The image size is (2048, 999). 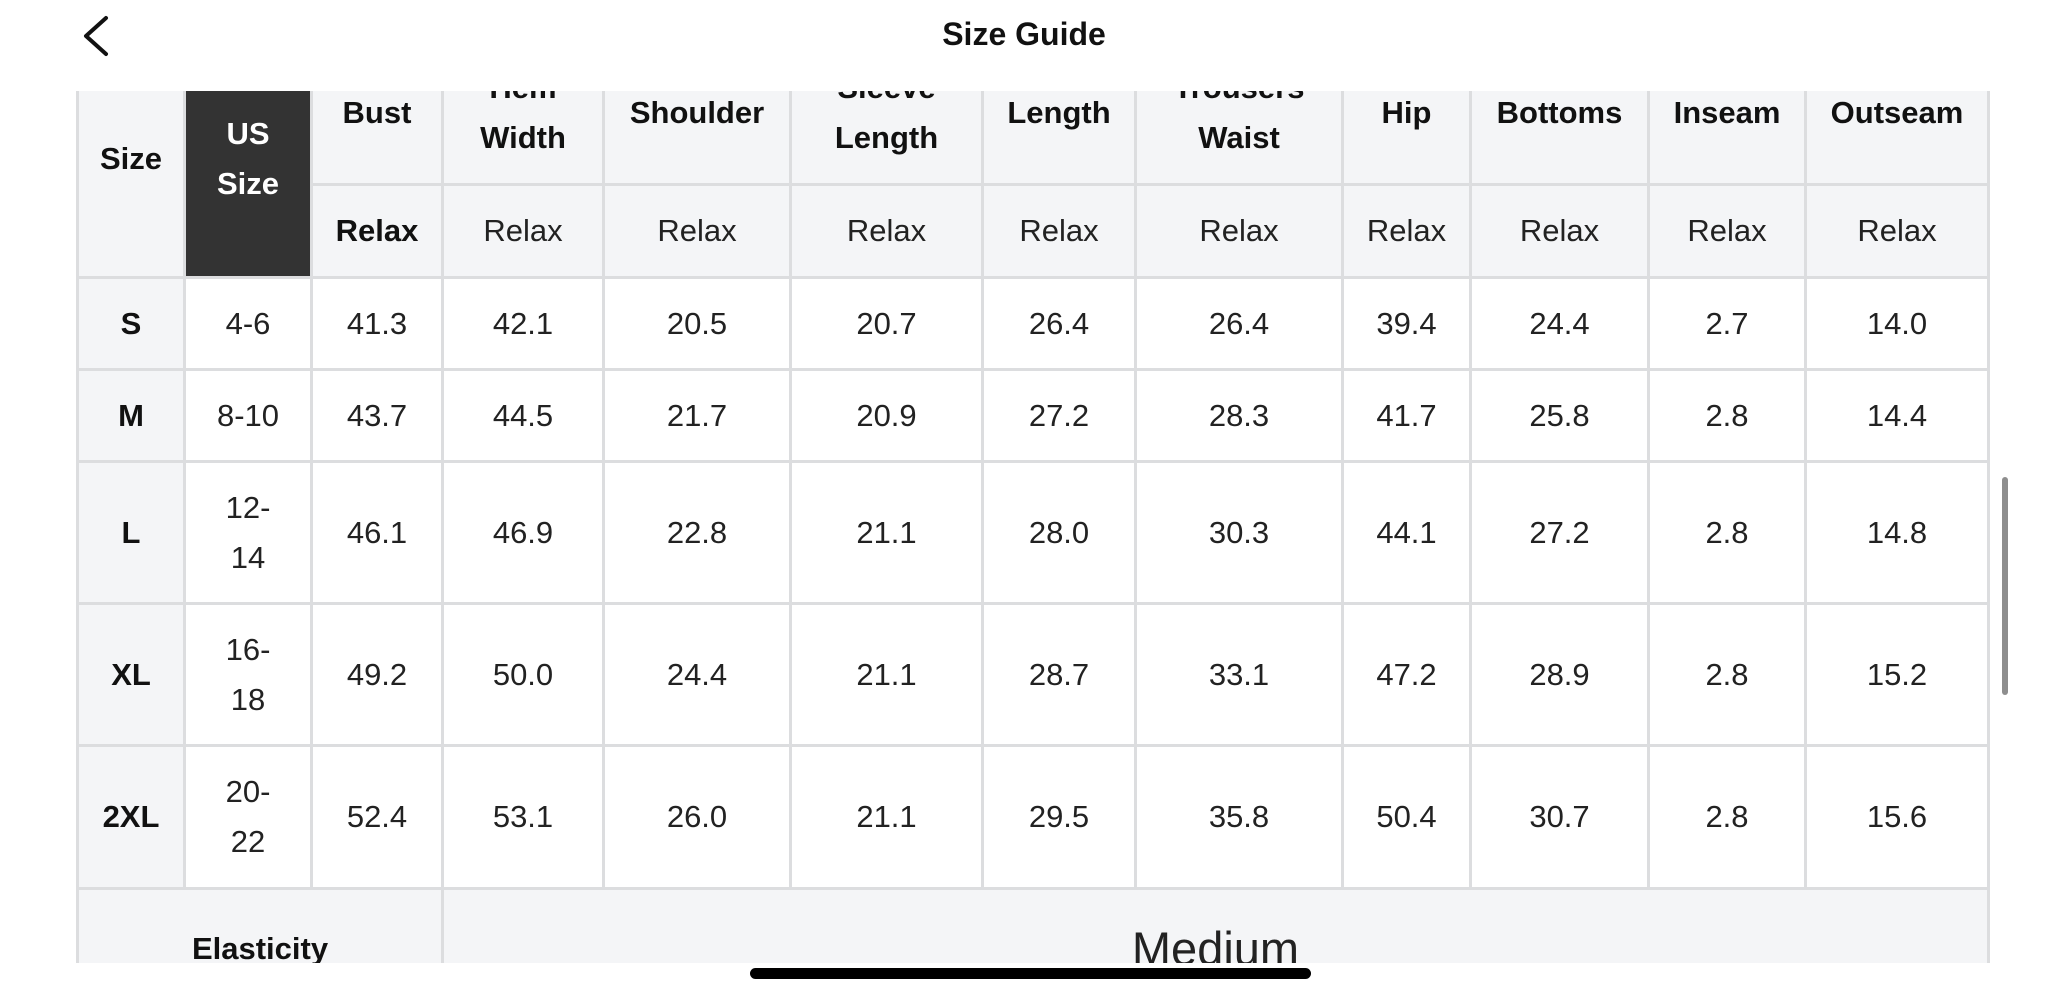 I want to click on elasticity-label: Elasticity, so click(x=260, y=925).